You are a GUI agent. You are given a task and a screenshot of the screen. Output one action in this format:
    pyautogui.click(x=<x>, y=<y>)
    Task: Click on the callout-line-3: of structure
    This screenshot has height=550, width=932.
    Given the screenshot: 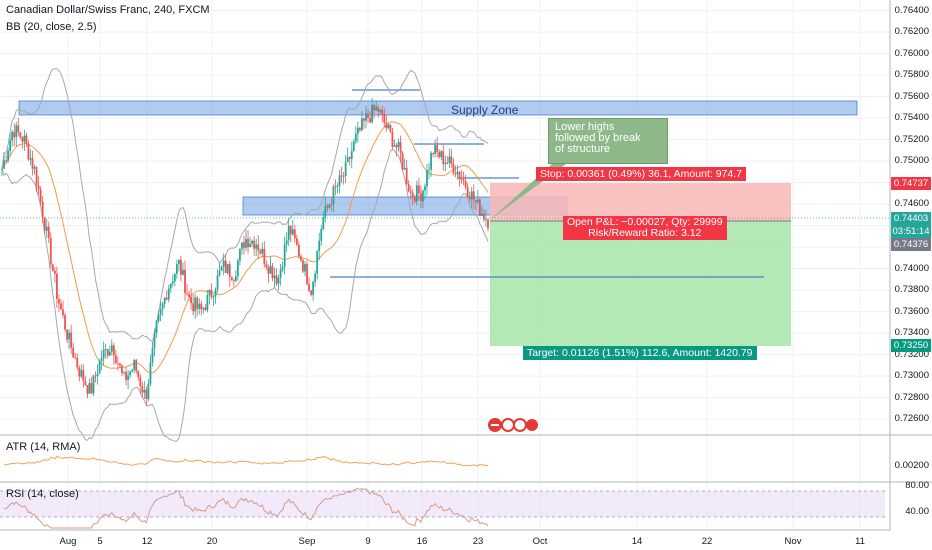 What is the action you would take?
    pyautogui.click(x=583, y=149)
    